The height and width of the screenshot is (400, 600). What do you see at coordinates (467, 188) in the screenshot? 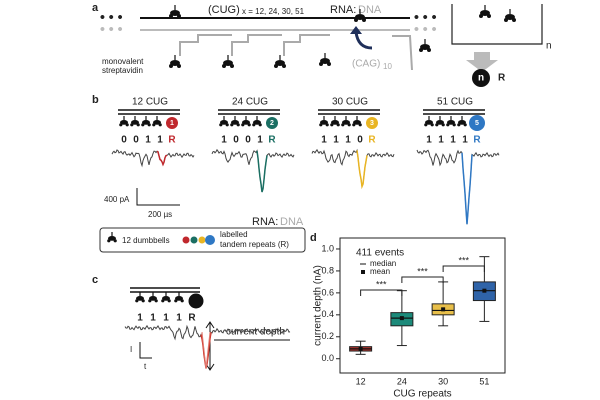
I see `trace-peak` at bounding box center [467, 188].